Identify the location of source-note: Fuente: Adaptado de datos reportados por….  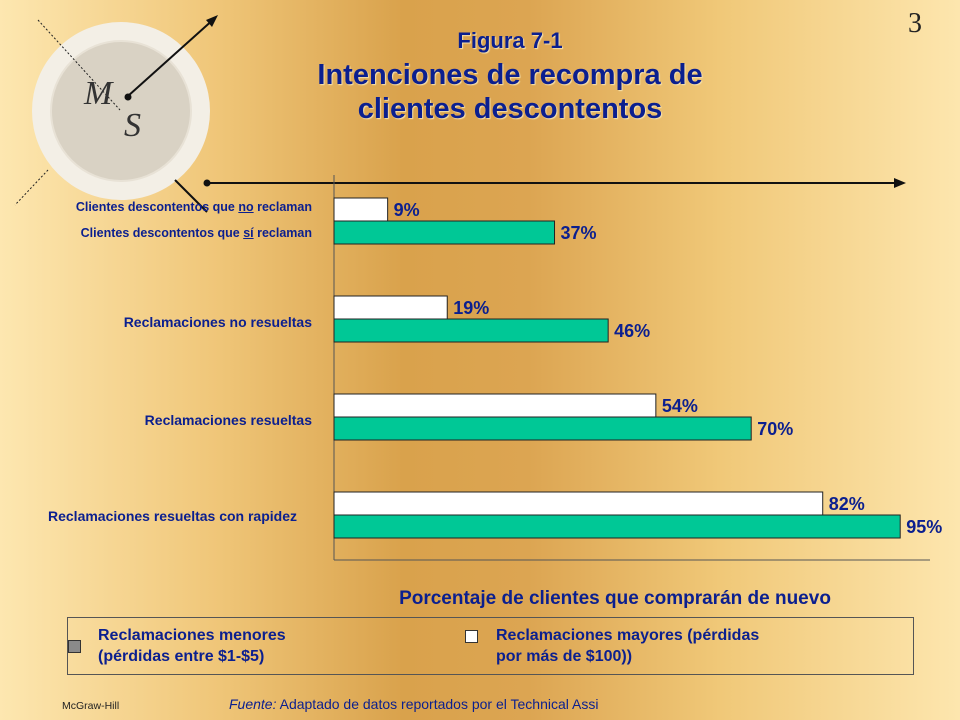
(414, 704).